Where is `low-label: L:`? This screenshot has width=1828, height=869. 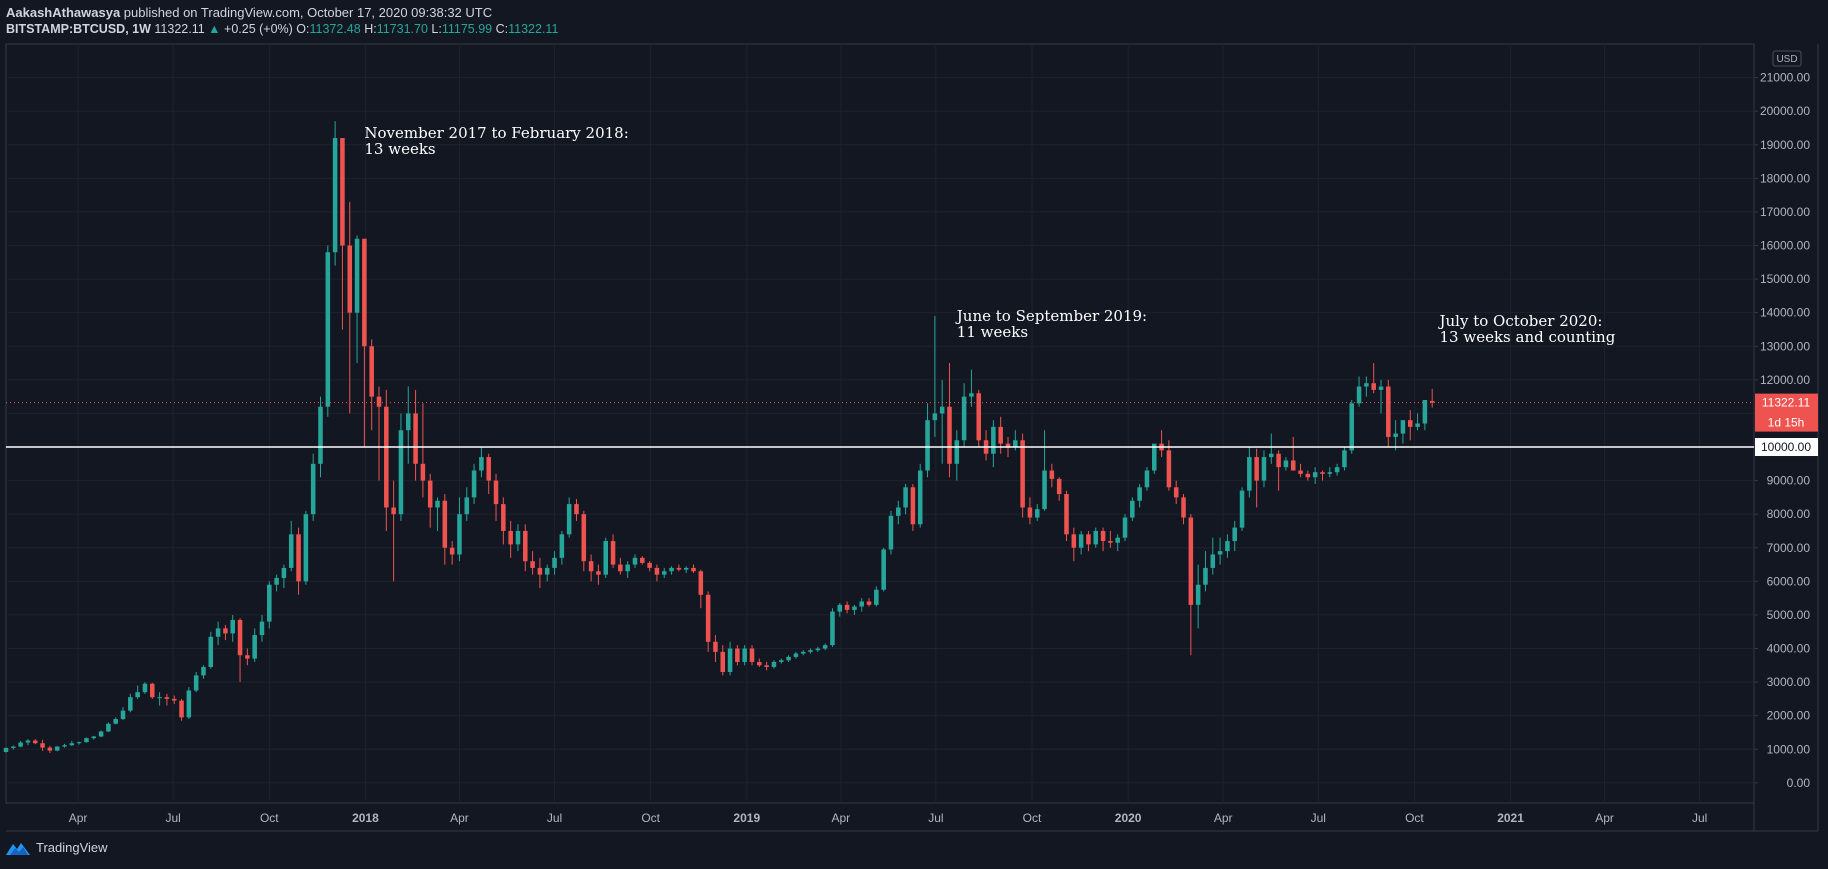
low-label: L: is located at coordinates (436, 29).